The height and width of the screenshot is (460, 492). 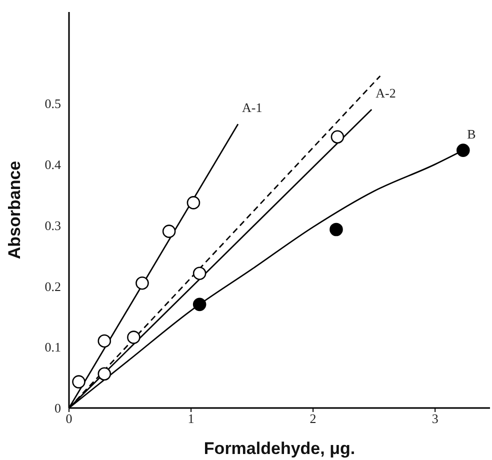 I want to click on x-tick-label: 2, so click(x=313, y=418).